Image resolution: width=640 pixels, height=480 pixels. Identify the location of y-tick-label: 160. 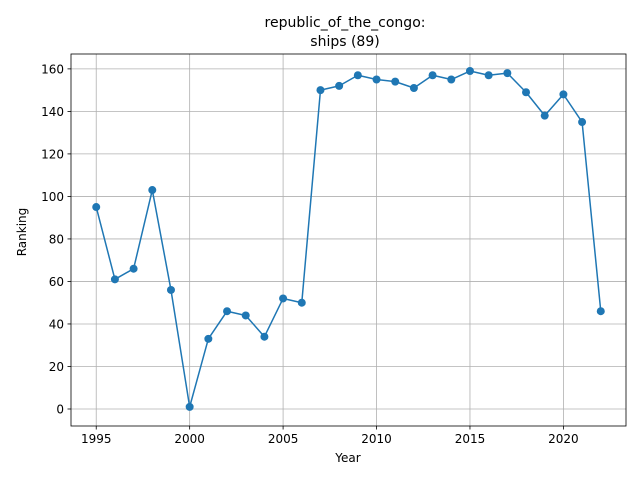
(52, 69).